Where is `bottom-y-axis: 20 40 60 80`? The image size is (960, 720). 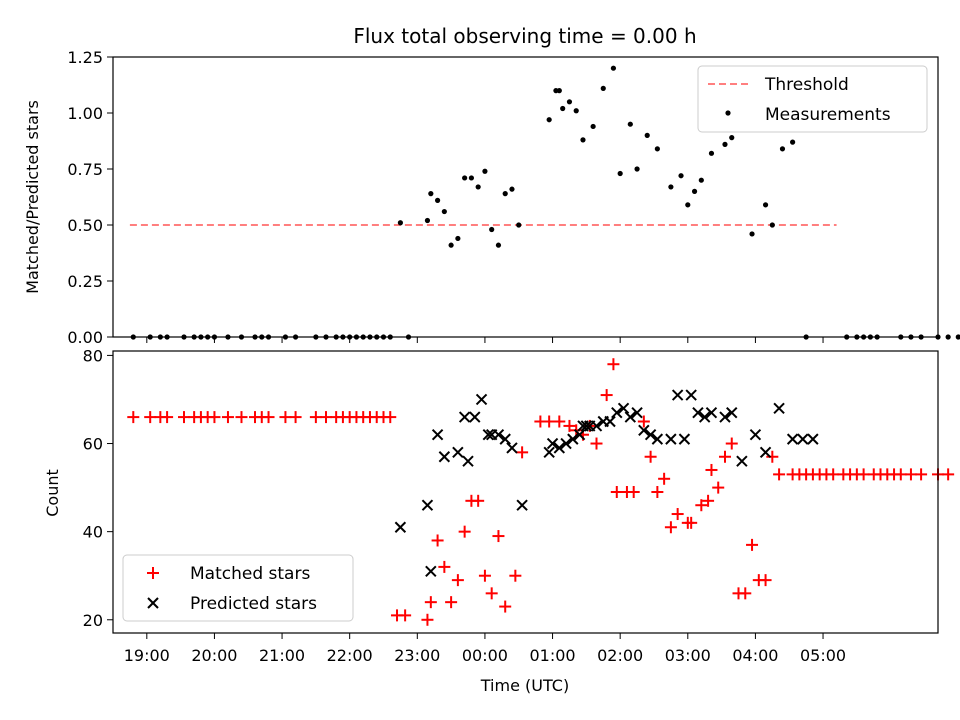 bottom-y-axis: 20 40 60 80 is located at coordinates (98, 488).